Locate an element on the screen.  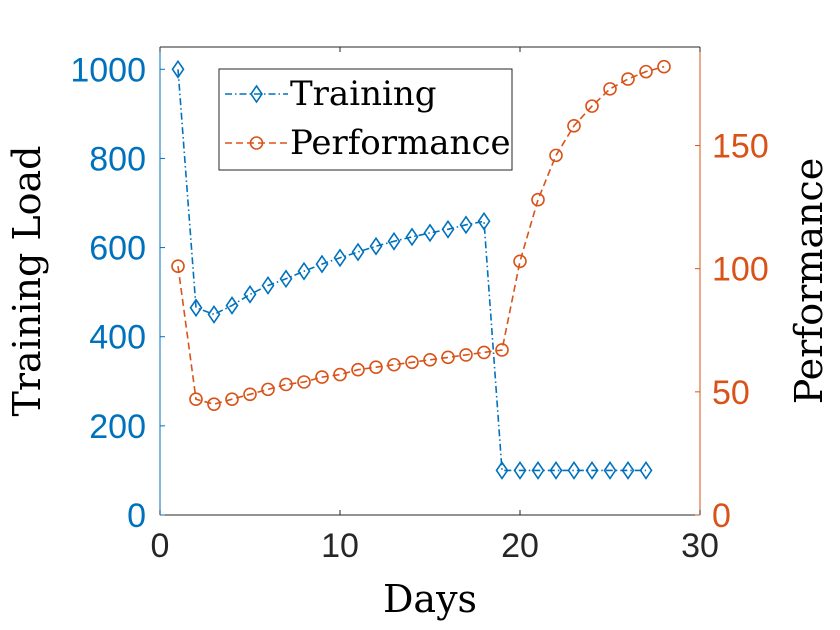
y-right-tick-label: 50 is located at coordinates (731, 393).